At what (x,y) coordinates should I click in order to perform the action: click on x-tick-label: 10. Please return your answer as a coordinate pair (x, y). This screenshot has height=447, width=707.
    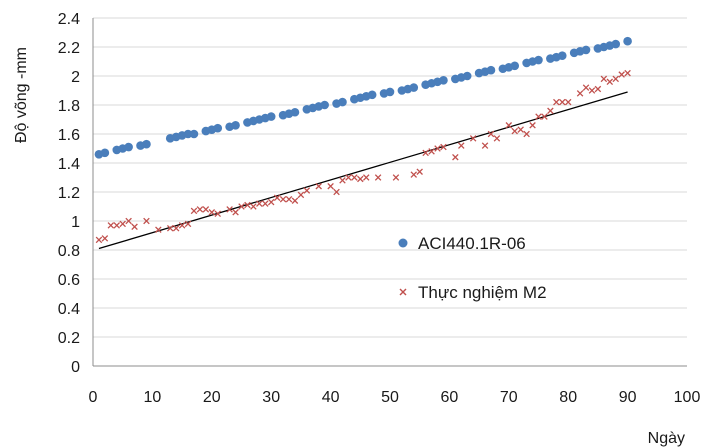
    Looking at the image, I should click on (153, 397).